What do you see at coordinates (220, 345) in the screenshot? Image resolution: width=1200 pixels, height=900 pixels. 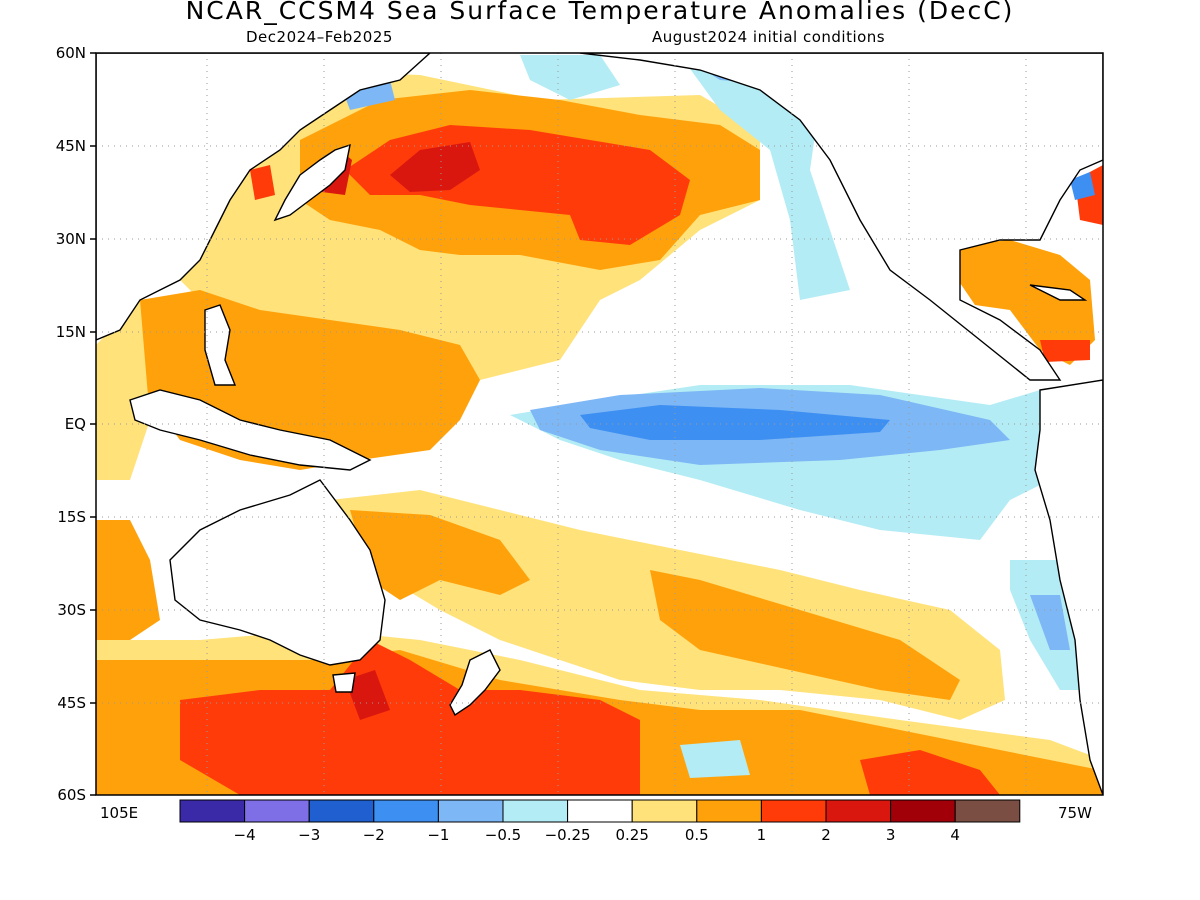 I see `philippines` at bounding box center [220, 345].